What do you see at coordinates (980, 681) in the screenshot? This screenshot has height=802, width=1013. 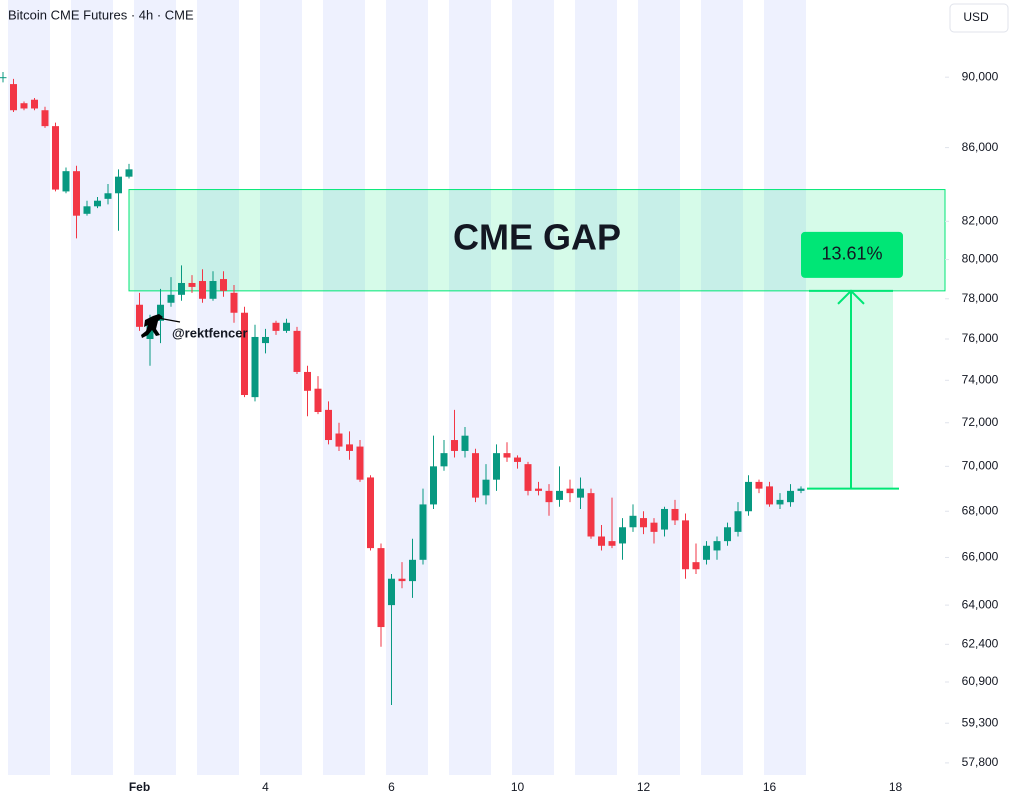 I see `y-tick-label: 60,900` at bounding box center [980, 681].